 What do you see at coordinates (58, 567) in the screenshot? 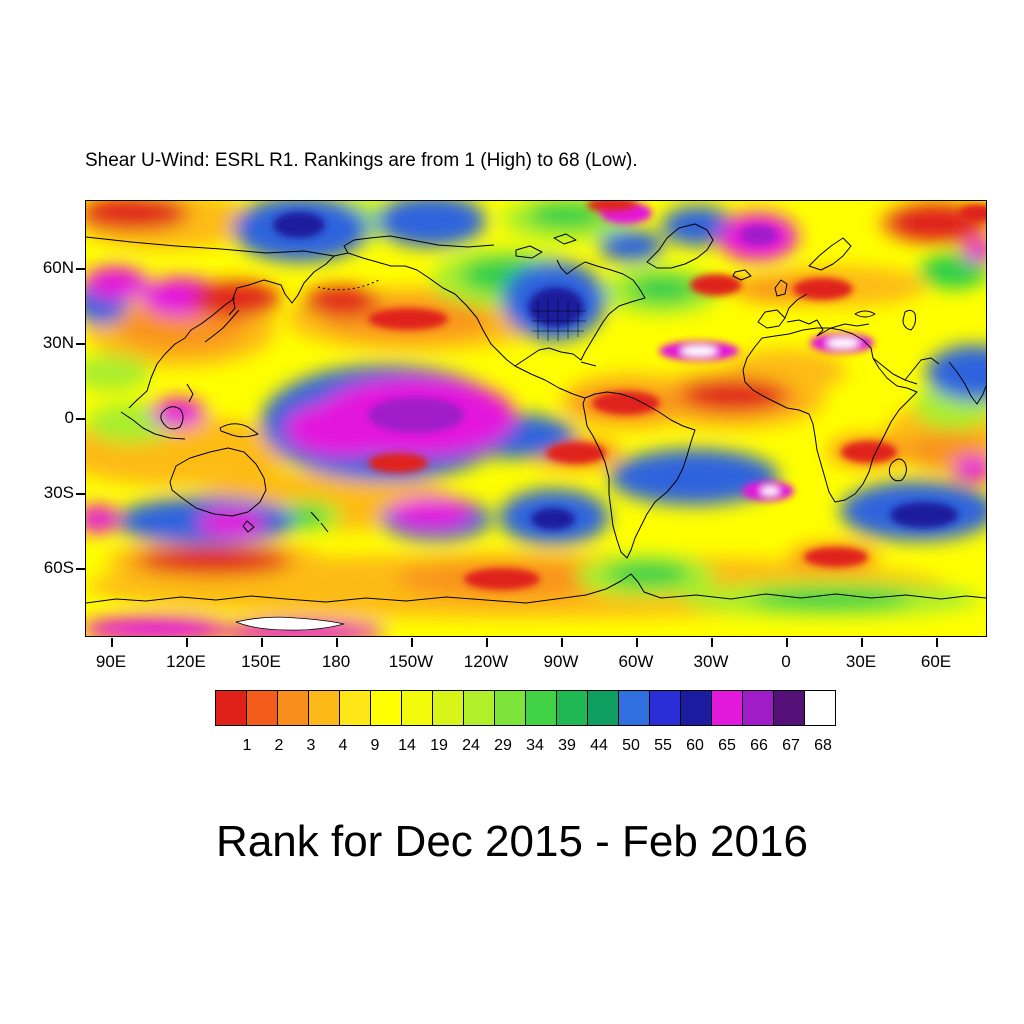
I see `y-axis-label: 60S` at bounding box center [58, 567].